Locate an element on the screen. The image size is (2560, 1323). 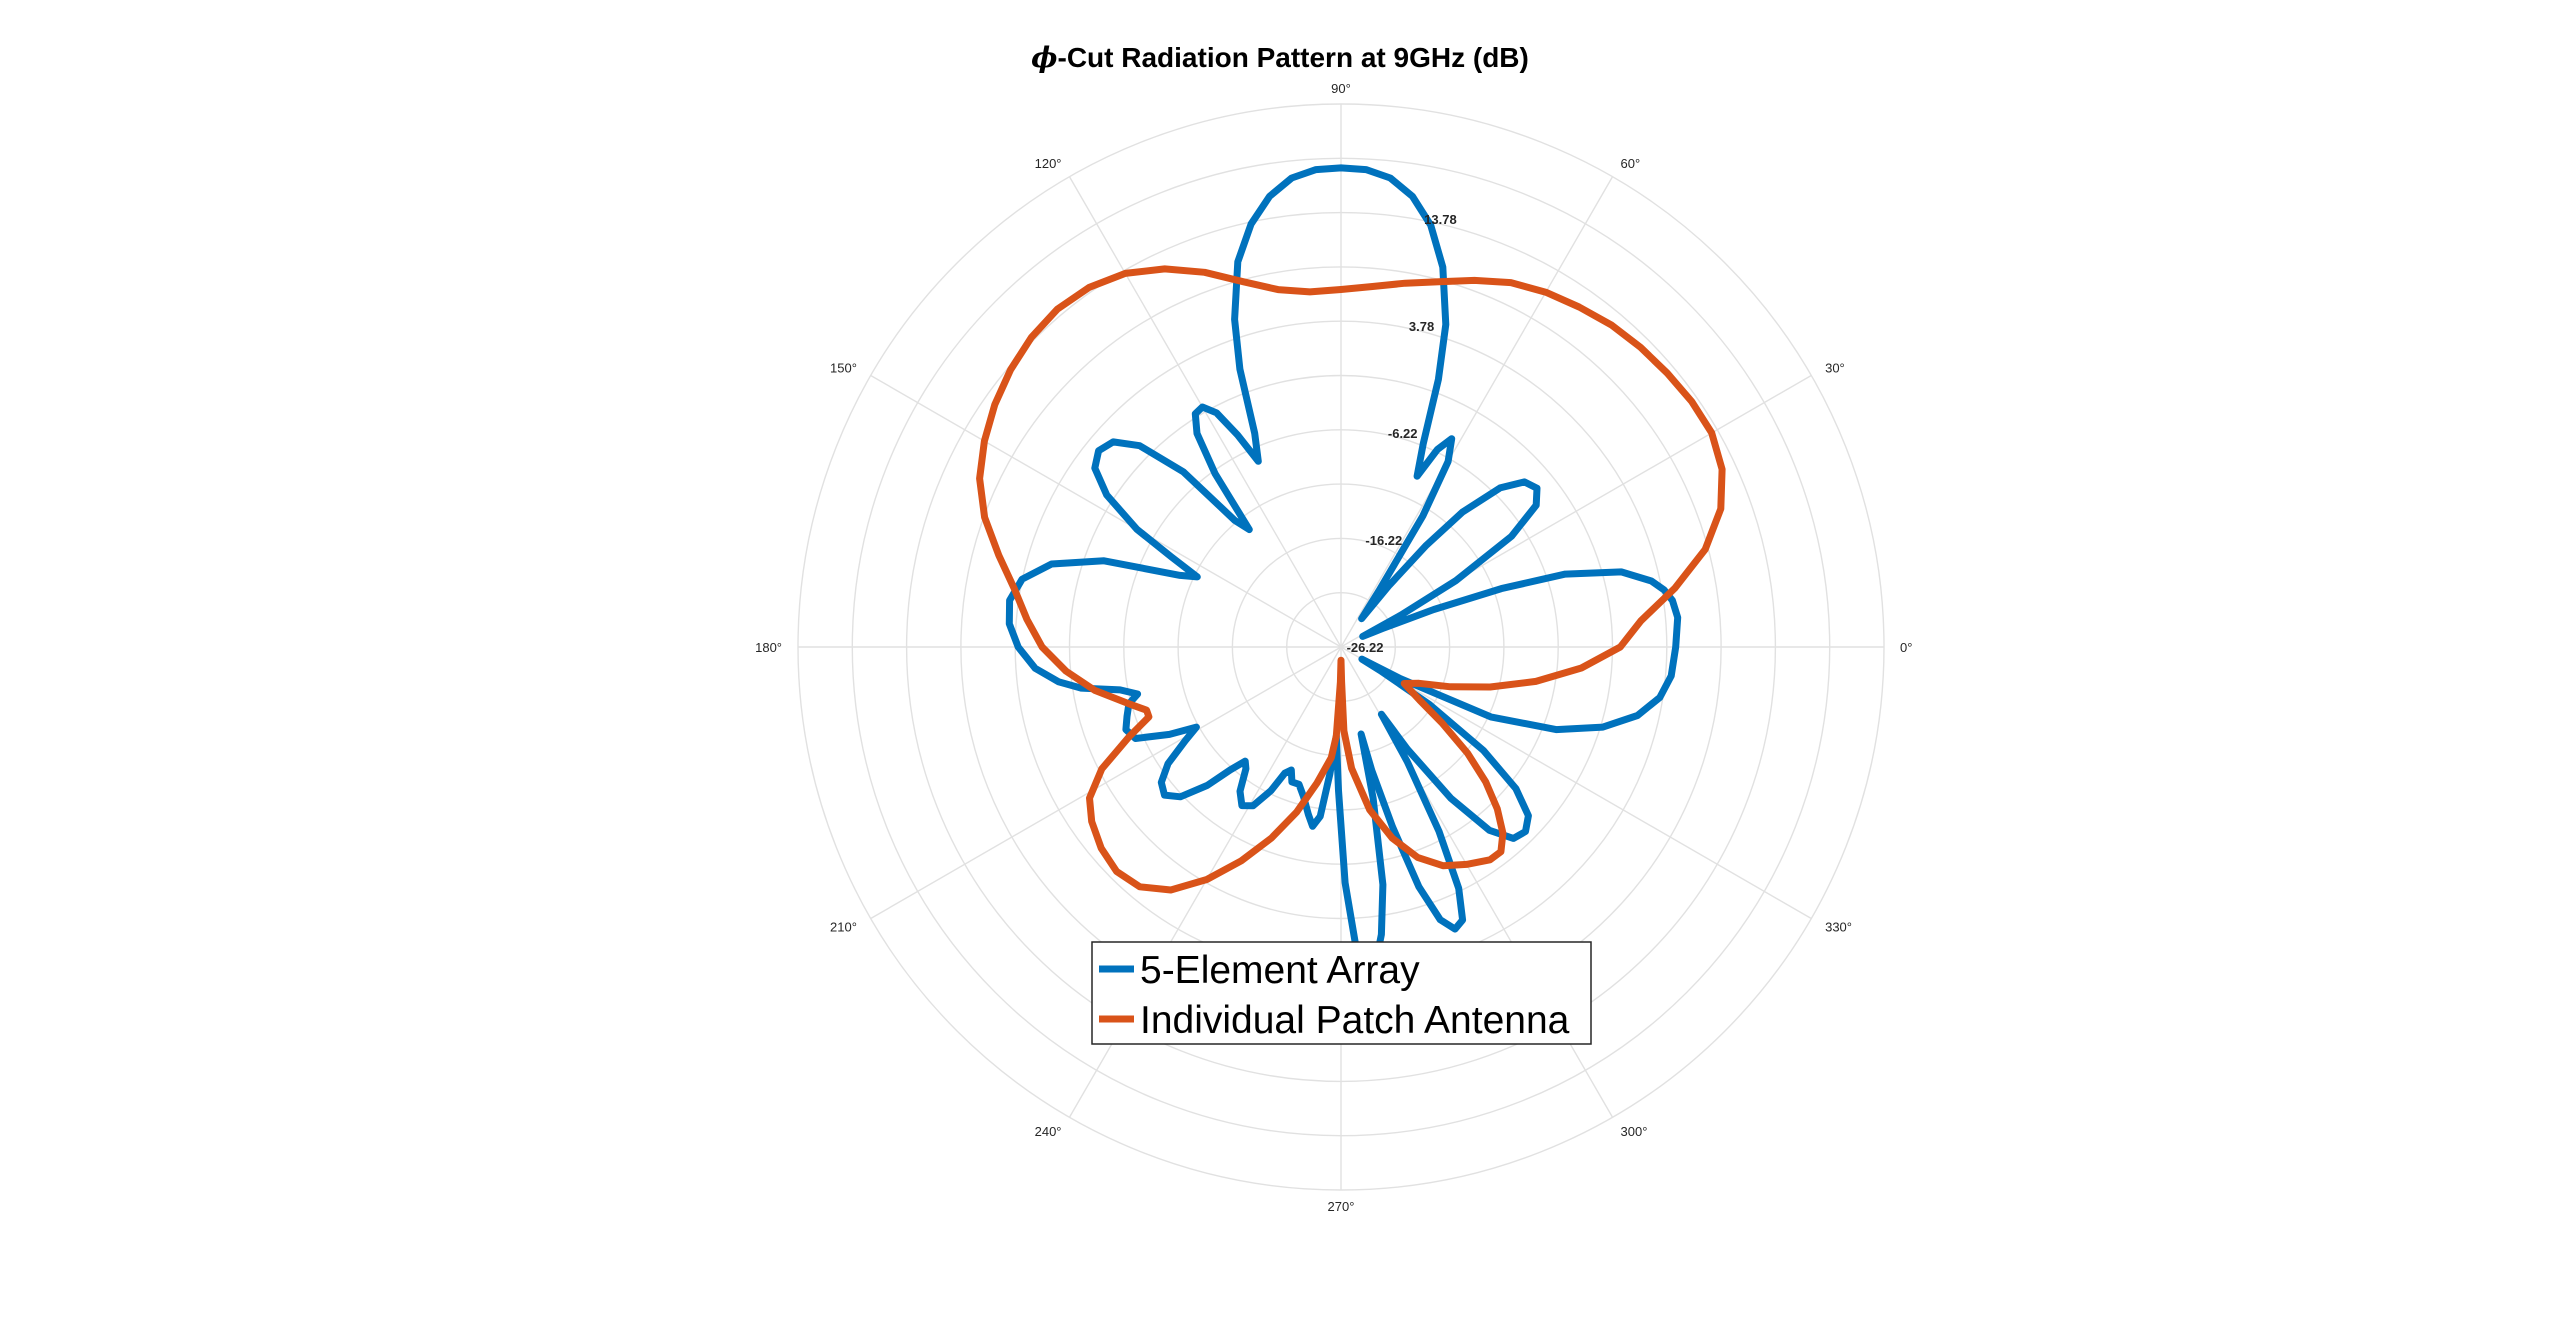
radial-tick-label: -26.22 is located at coordinates (1365, 647).